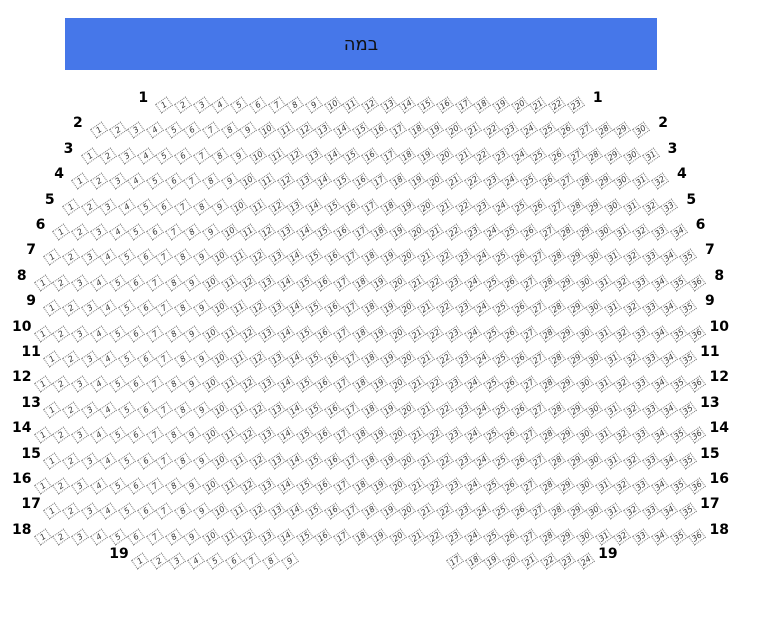  I want to click on seat: 29, so click(566, 384).